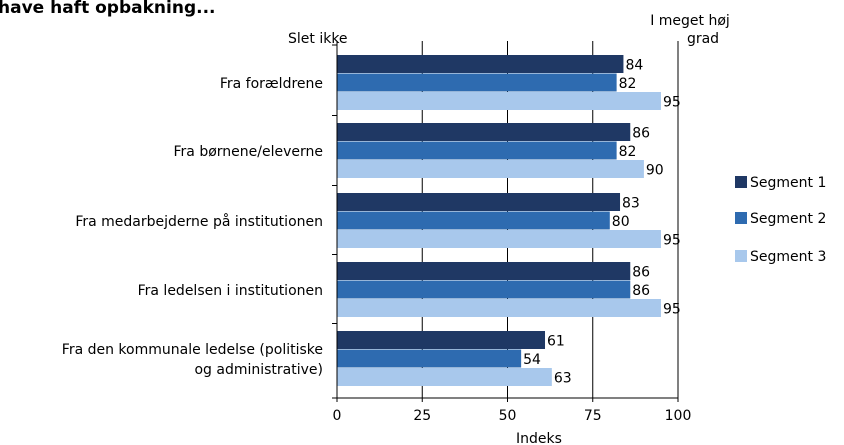 The width and height of the screenshot is (844, 445). Describe the element at coordinates (672, 241) in the screenshot. I see `value-label-3-3: 95` at that location.